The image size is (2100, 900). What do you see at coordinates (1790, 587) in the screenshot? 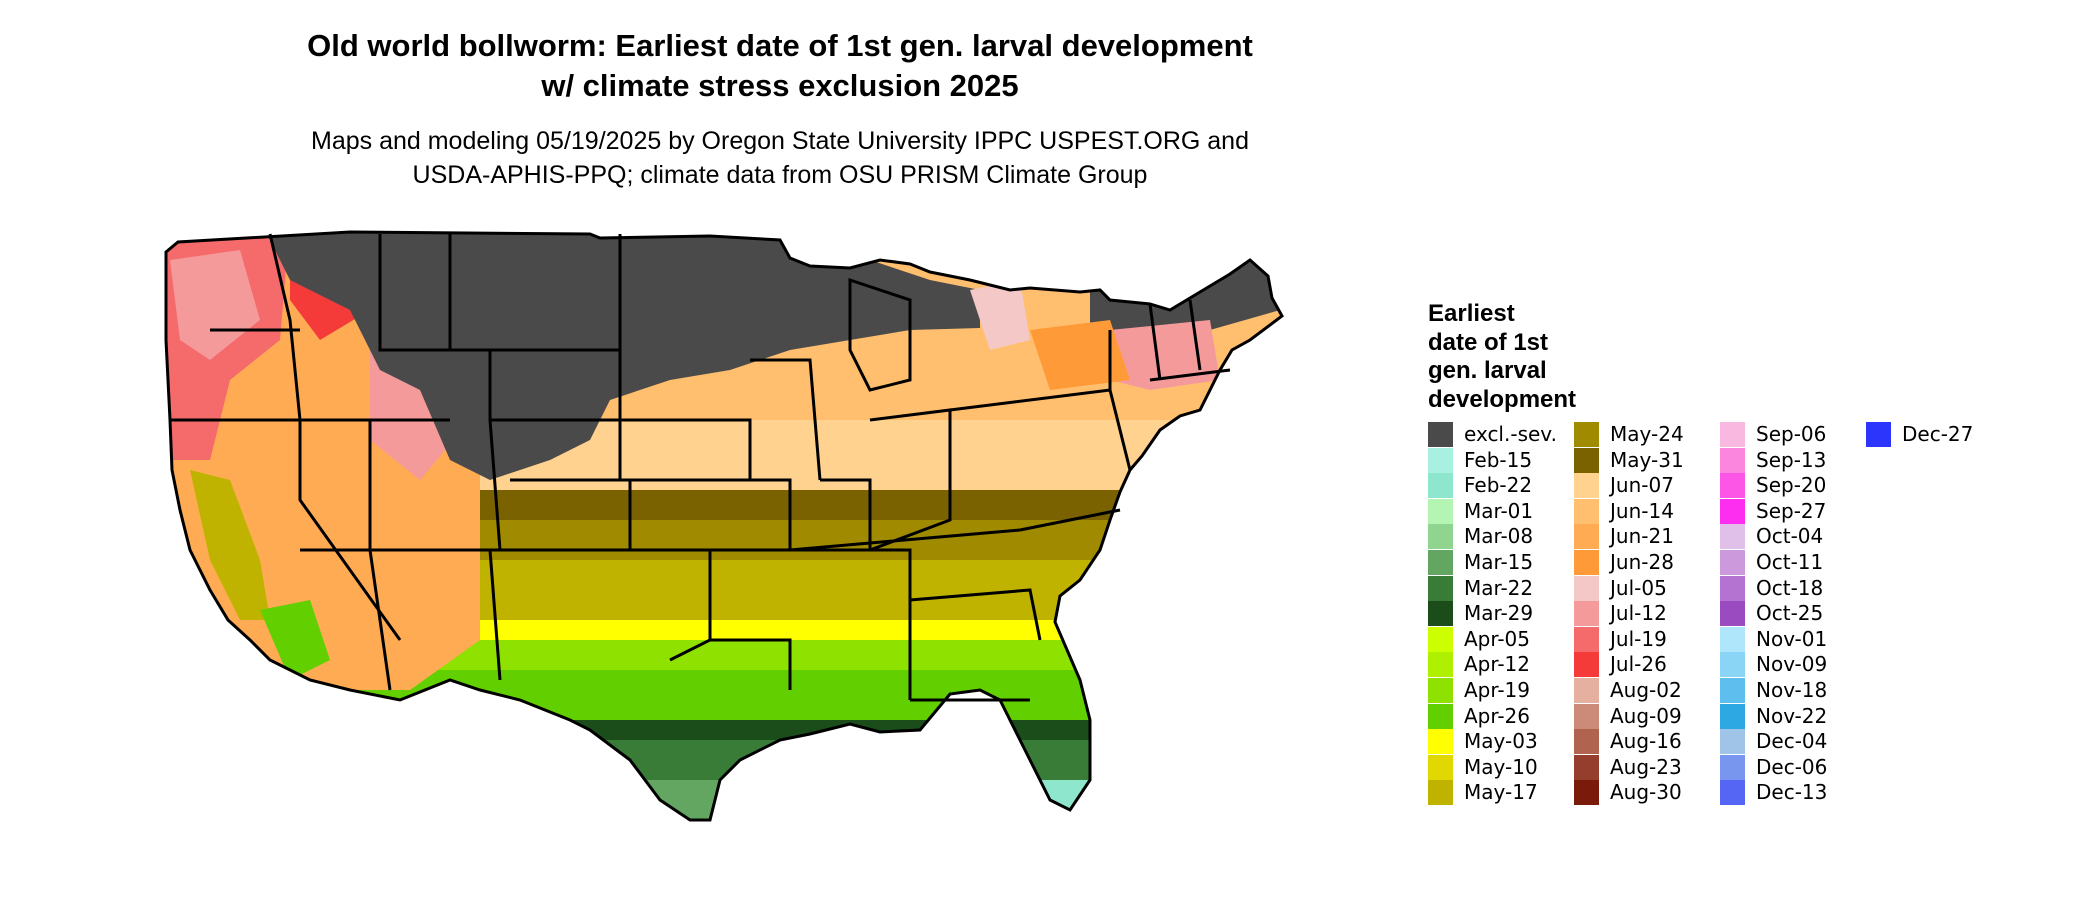
I see `legend-label: Oct-18` at bounding box center [1790, 587].